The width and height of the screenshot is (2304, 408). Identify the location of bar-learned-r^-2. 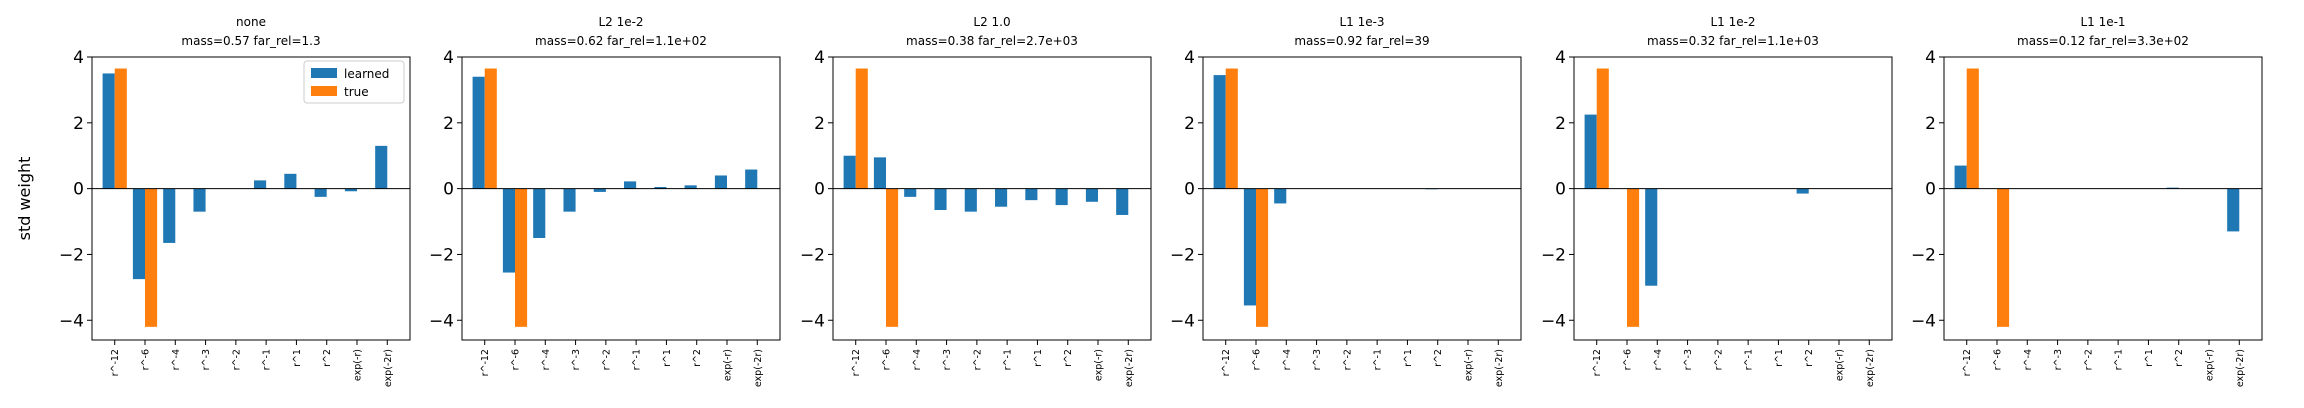
(970, 200).